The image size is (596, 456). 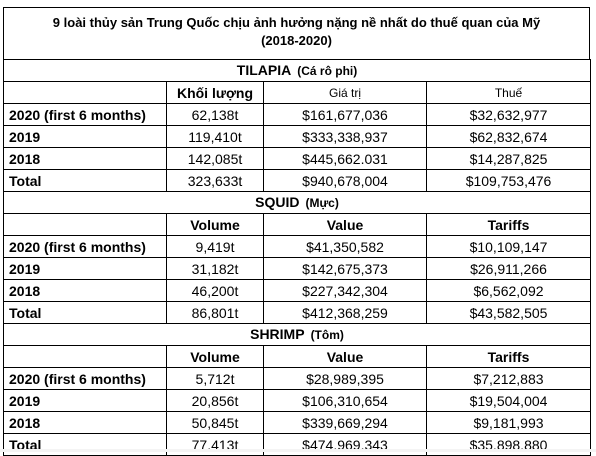 What do you see at coordinates (215, 268) in the screenshot?
I see `cell-volume: 31,182t` at bounding box center [215, 268].